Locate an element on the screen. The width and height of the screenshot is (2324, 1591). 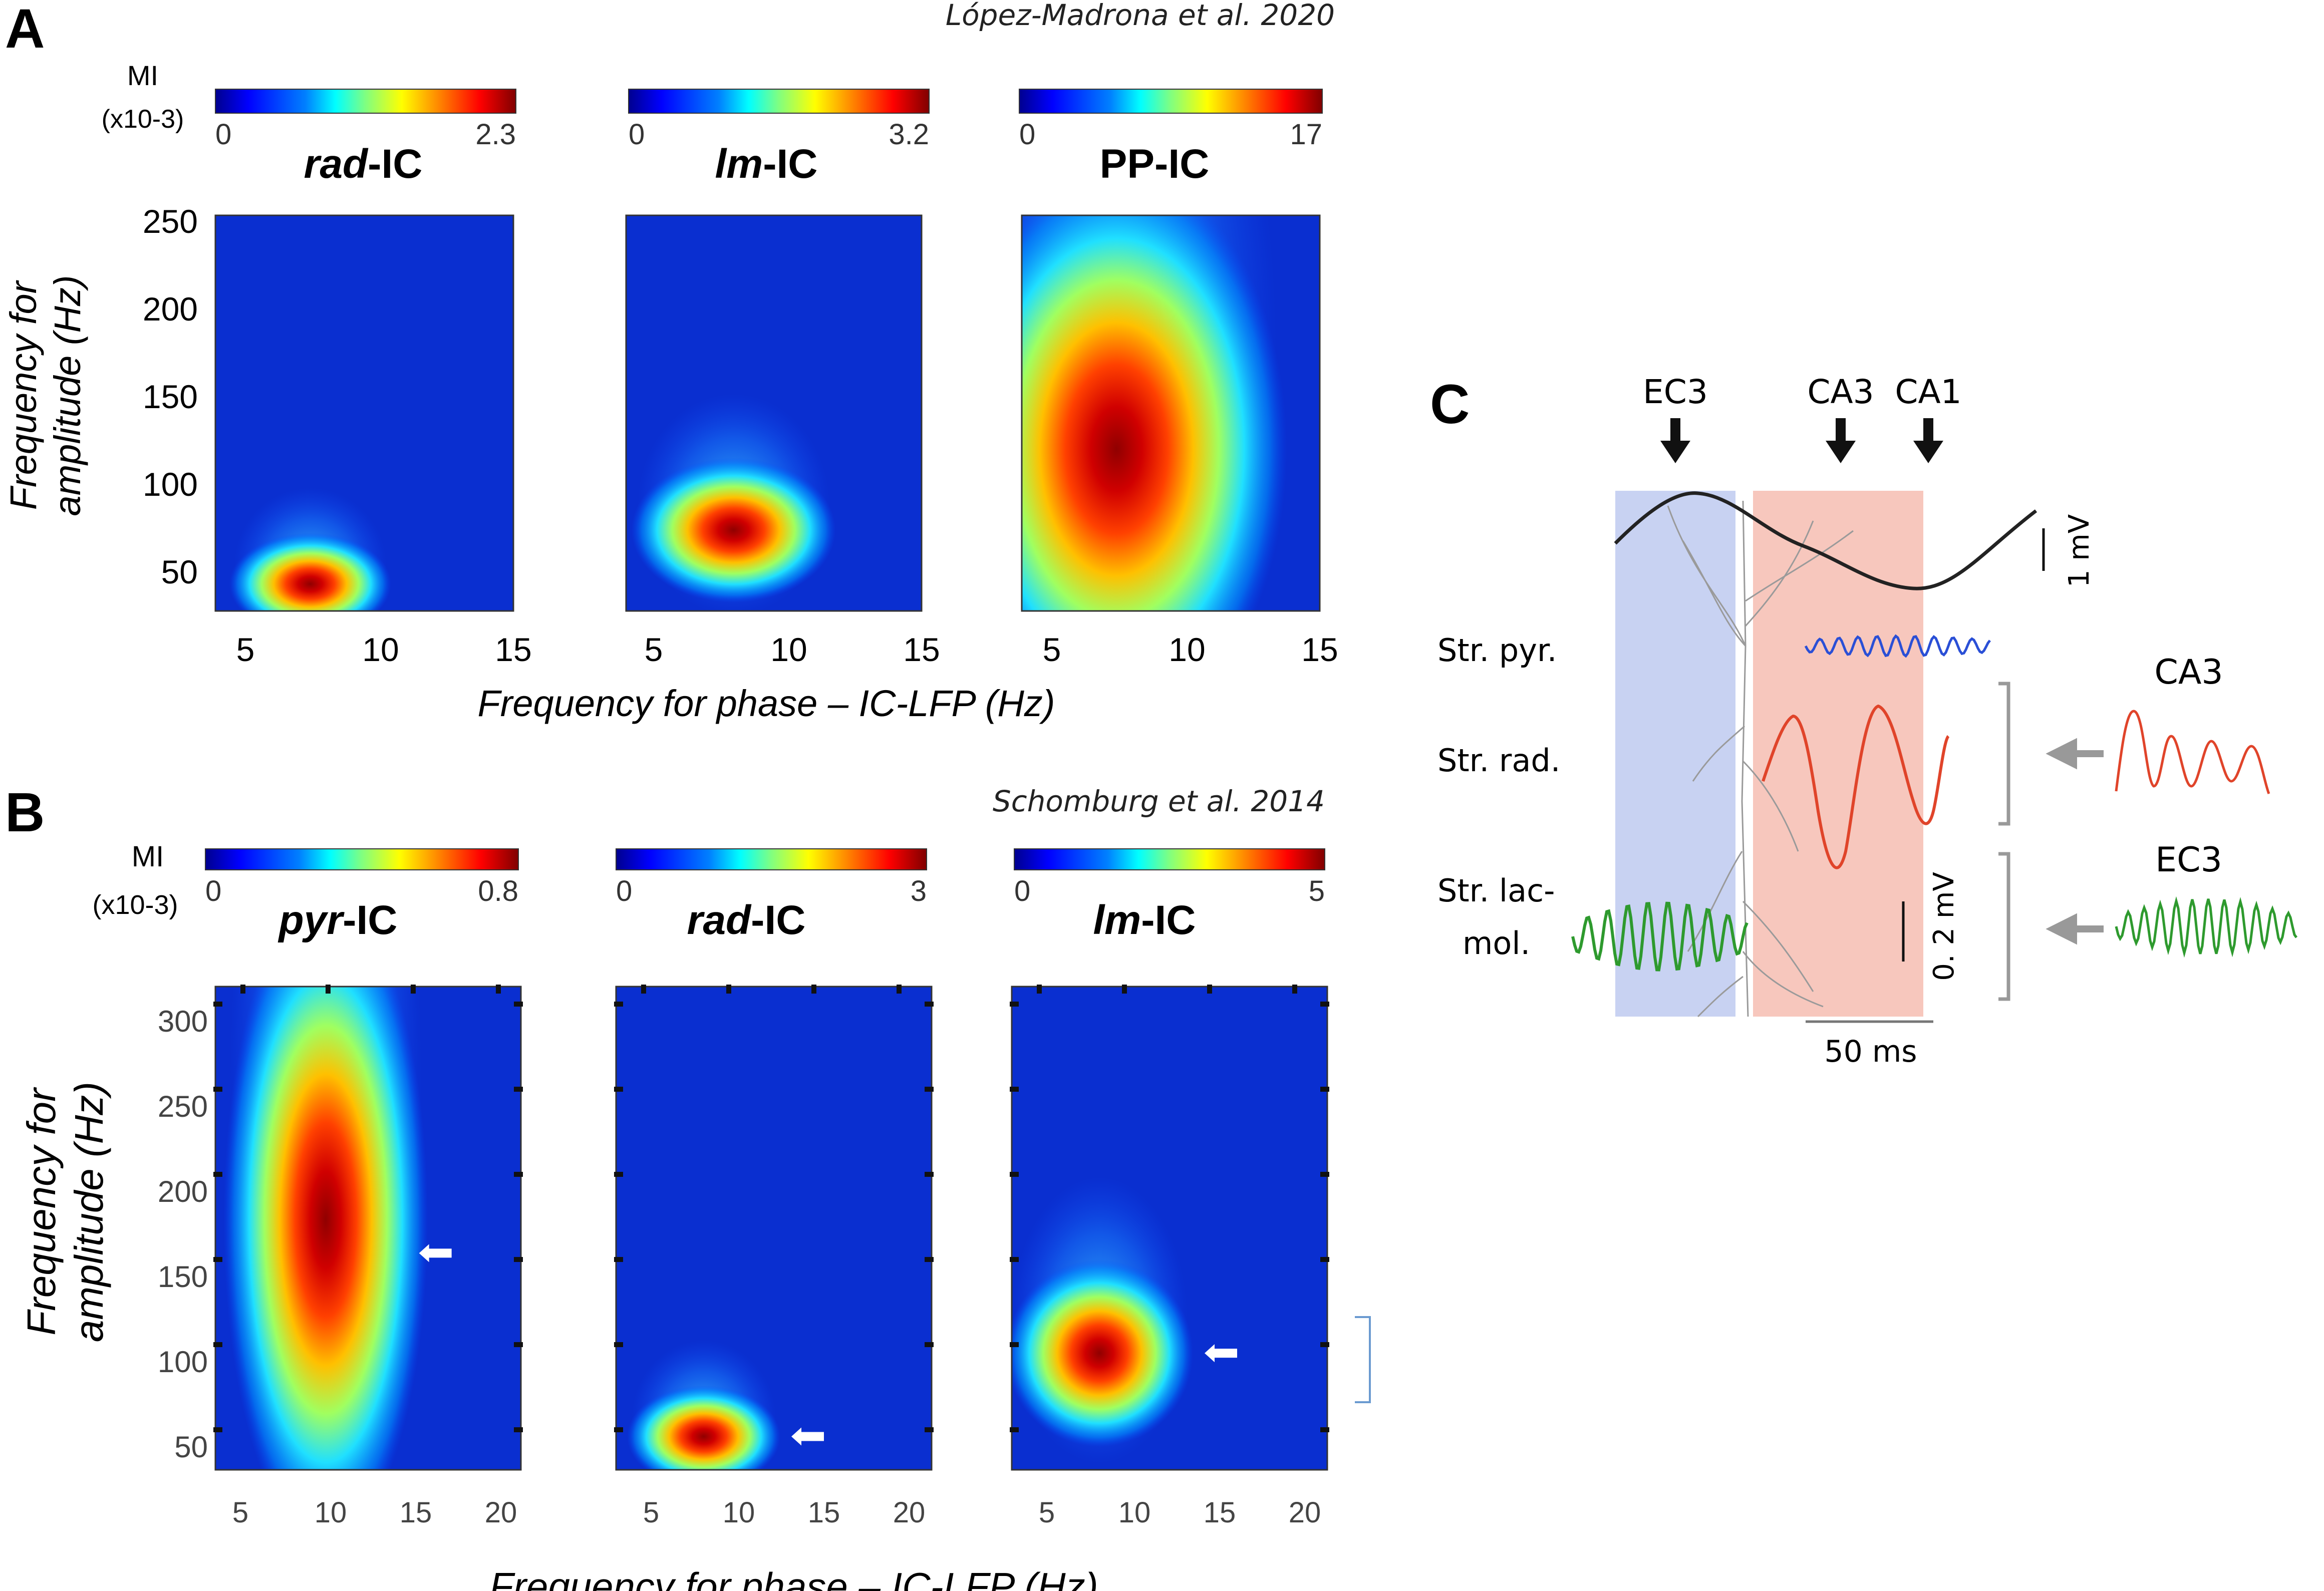
ylabel-b-line1: Frequency for is located at coordinates (41, 1211).